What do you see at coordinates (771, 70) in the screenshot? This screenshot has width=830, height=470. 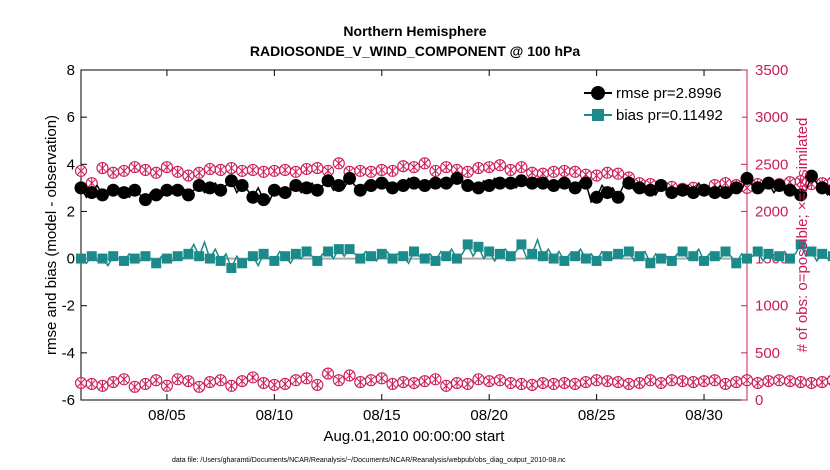 I see `y-right-tick-label: 3500` at bounding box center [771, 70].